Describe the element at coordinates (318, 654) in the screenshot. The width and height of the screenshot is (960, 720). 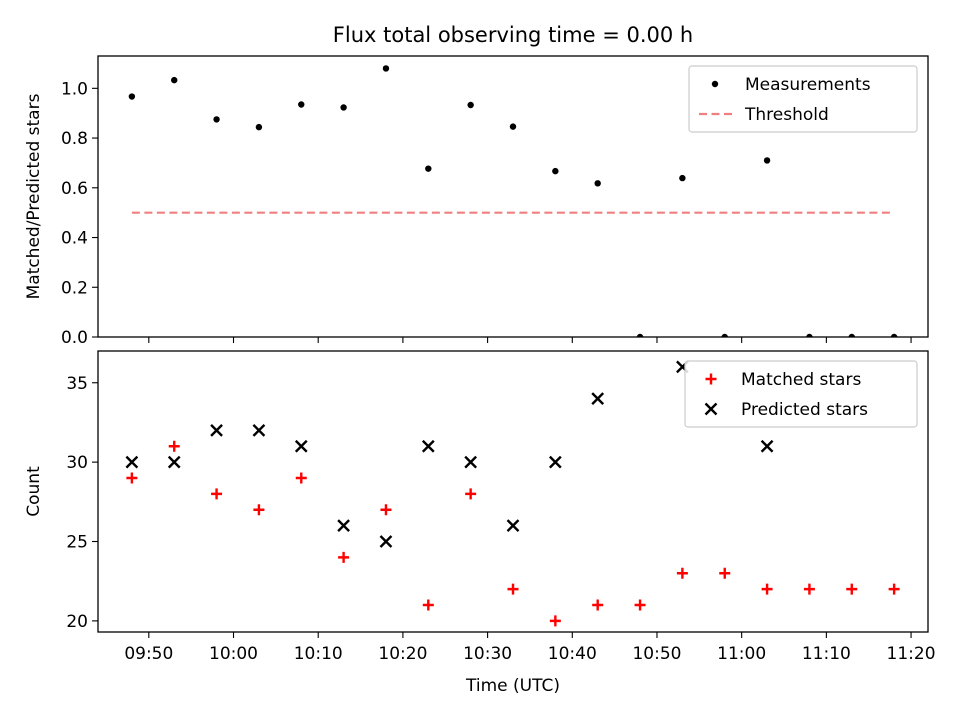
I see `x-tick-label: 10:10` at that location.